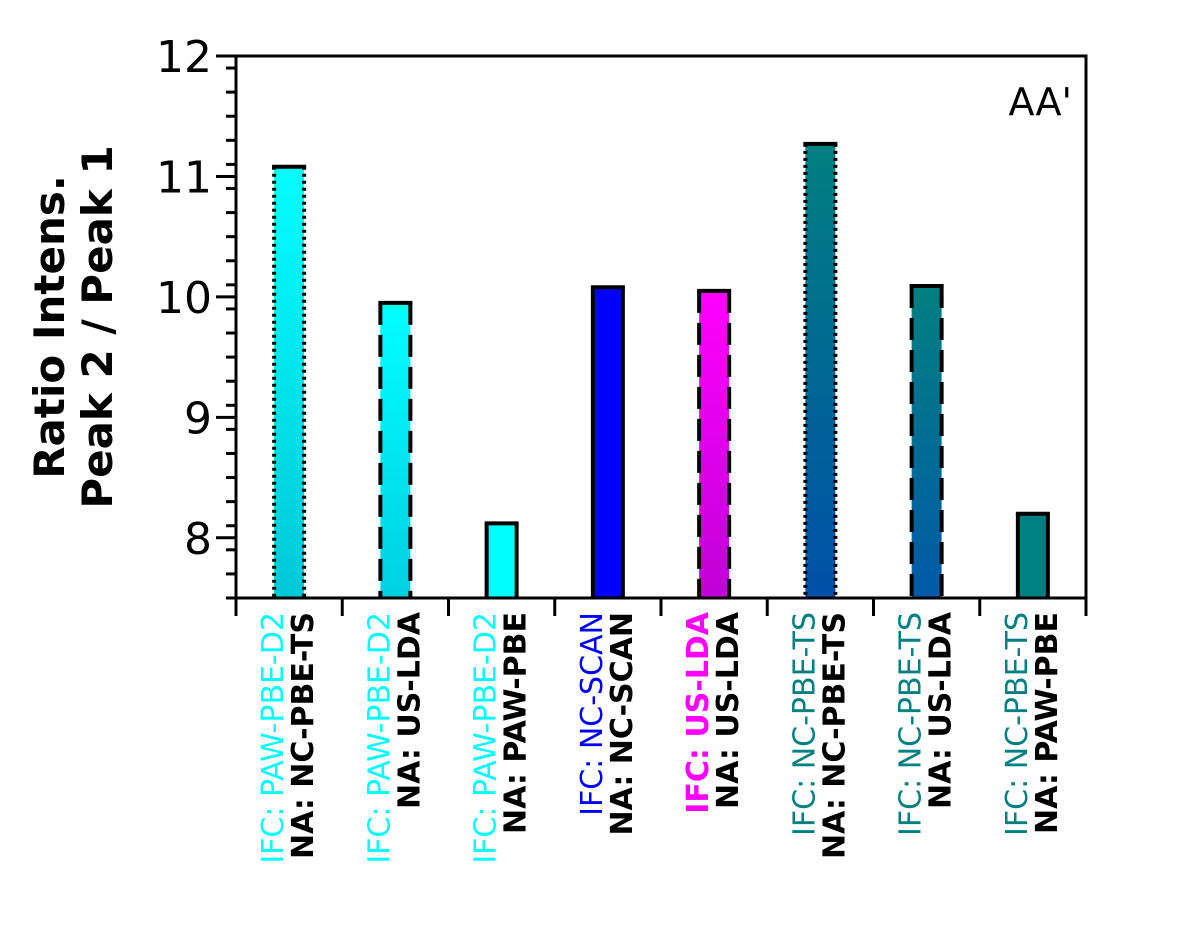  Describe the element at coordinates (592, 714) in the screenshot. I see `x-tick-label-ifc: IFC: NC-SCAN` at that location.